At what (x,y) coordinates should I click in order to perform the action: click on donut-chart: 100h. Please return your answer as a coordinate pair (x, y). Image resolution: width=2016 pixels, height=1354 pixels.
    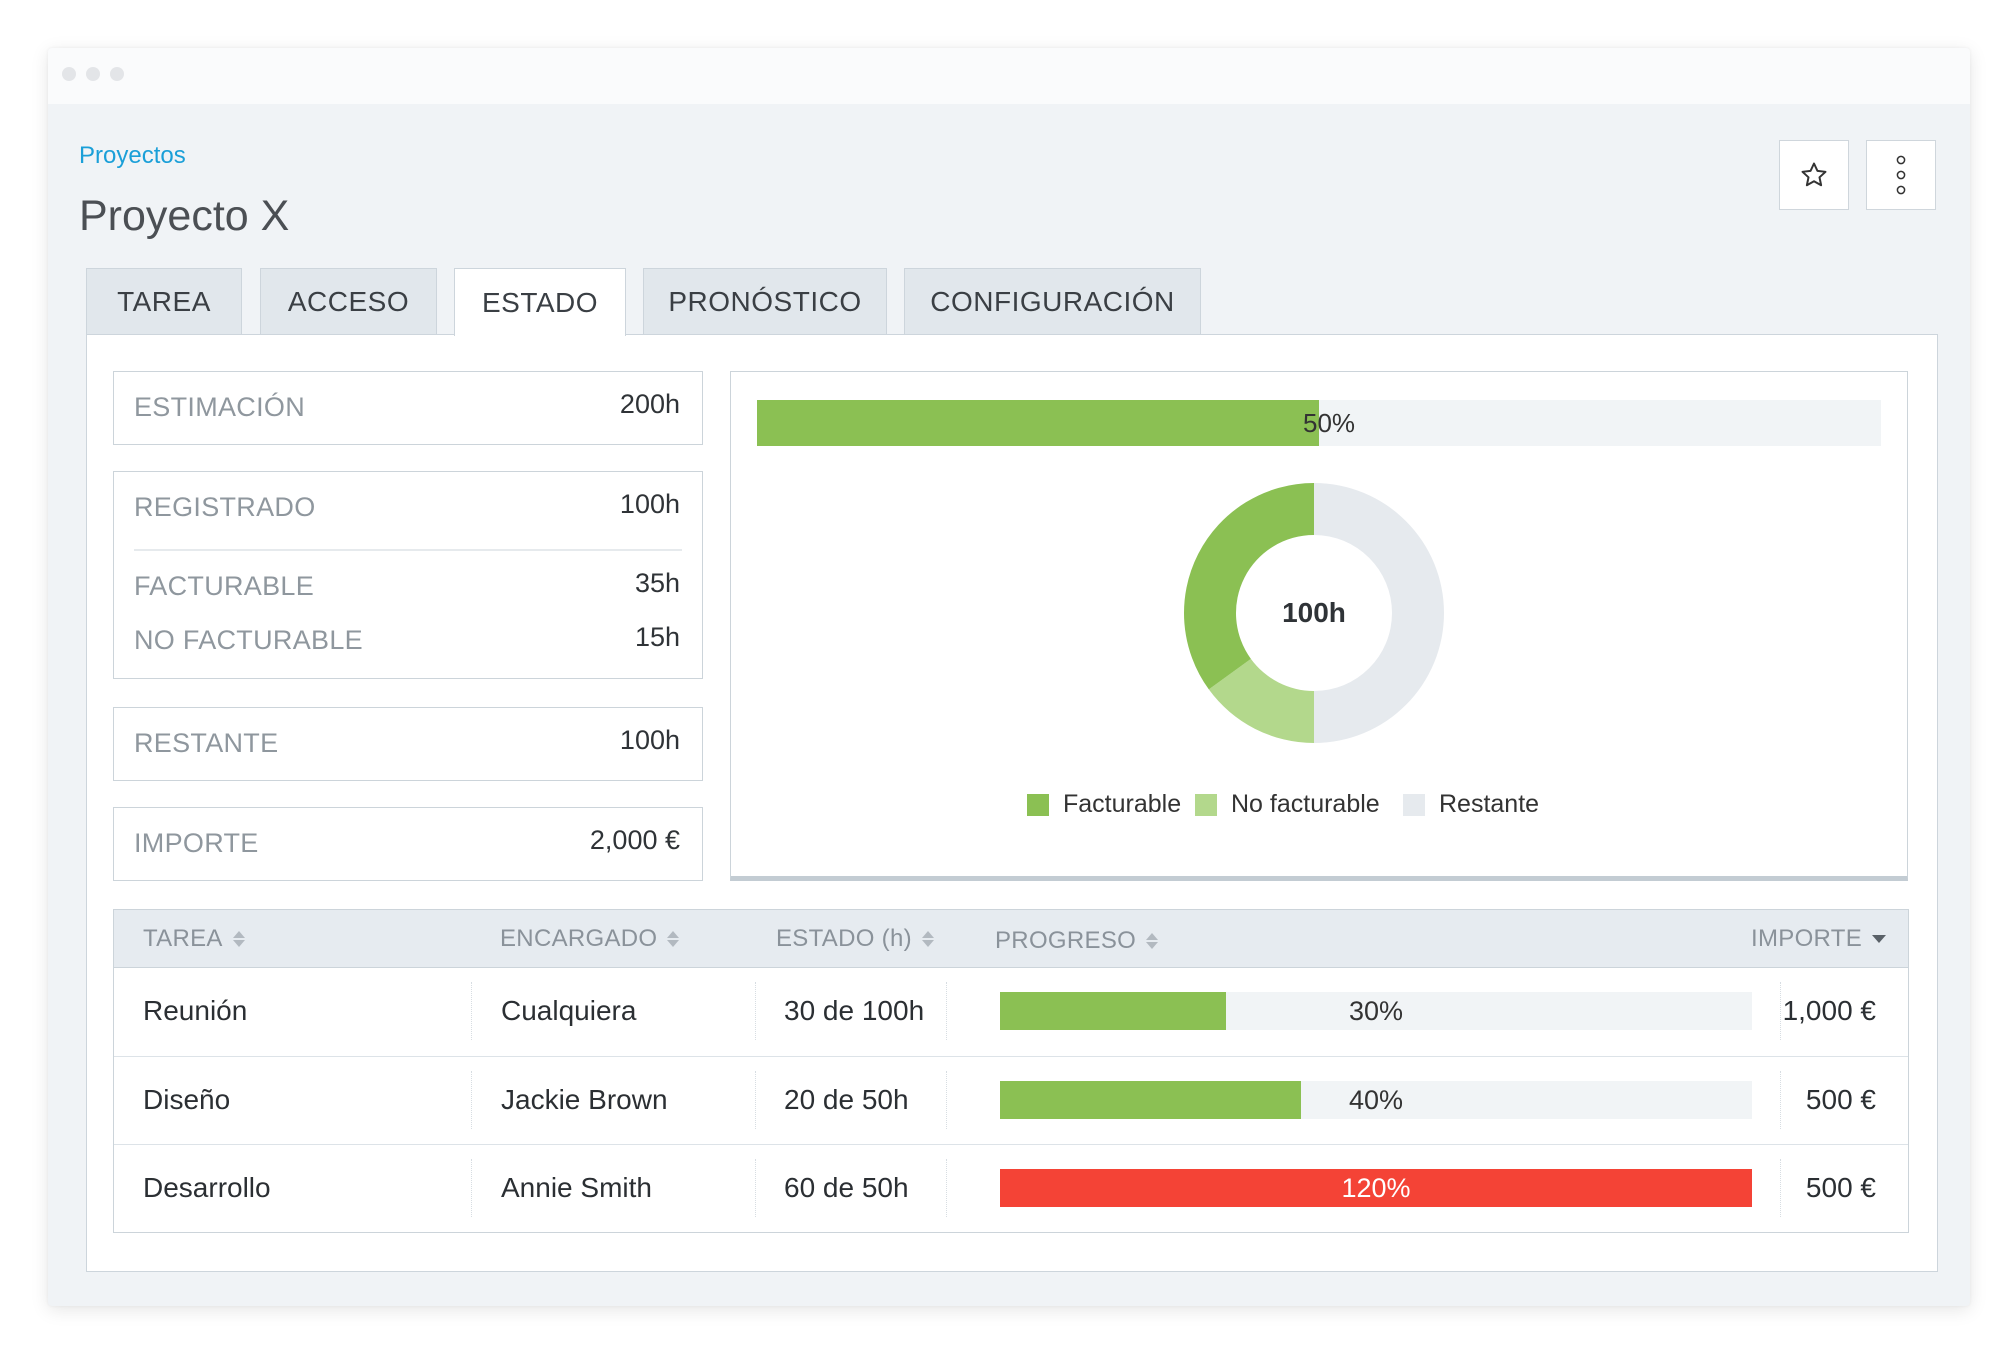
    Looking at the image, I should click on (1314, 613).